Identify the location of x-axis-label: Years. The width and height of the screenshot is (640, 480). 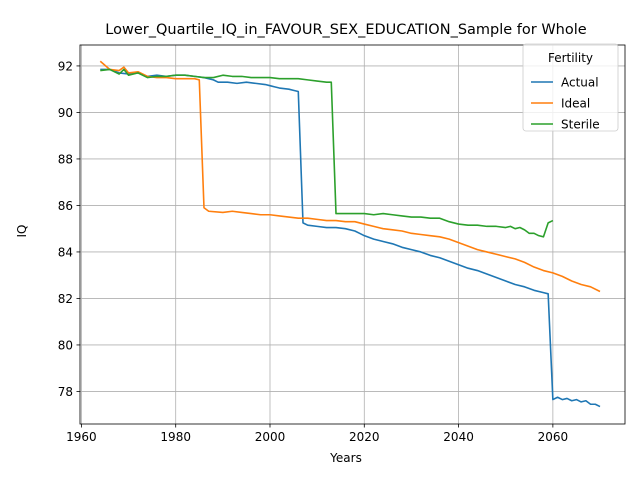
(345, 458).